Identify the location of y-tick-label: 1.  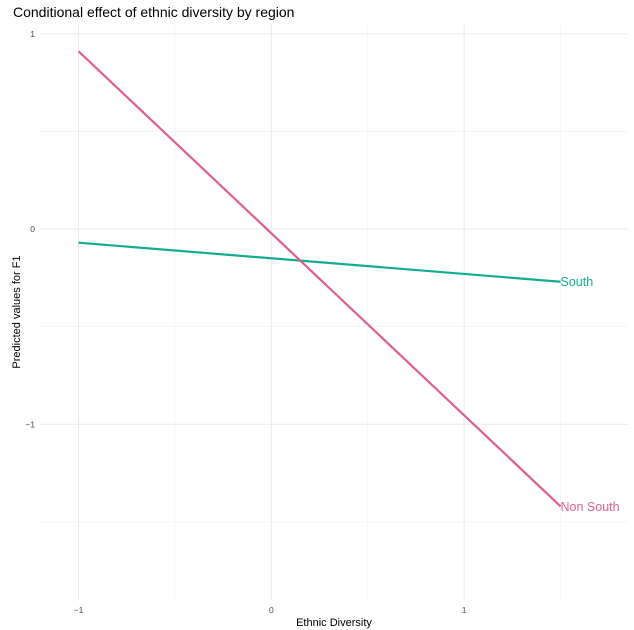
(32, 34).